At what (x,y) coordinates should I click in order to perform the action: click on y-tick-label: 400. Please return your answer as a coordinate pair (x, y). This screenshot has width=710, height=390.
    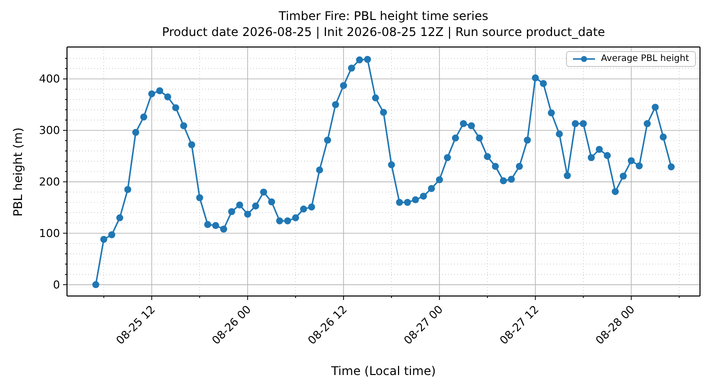
    Looking at the image, I should click on (49, 79).